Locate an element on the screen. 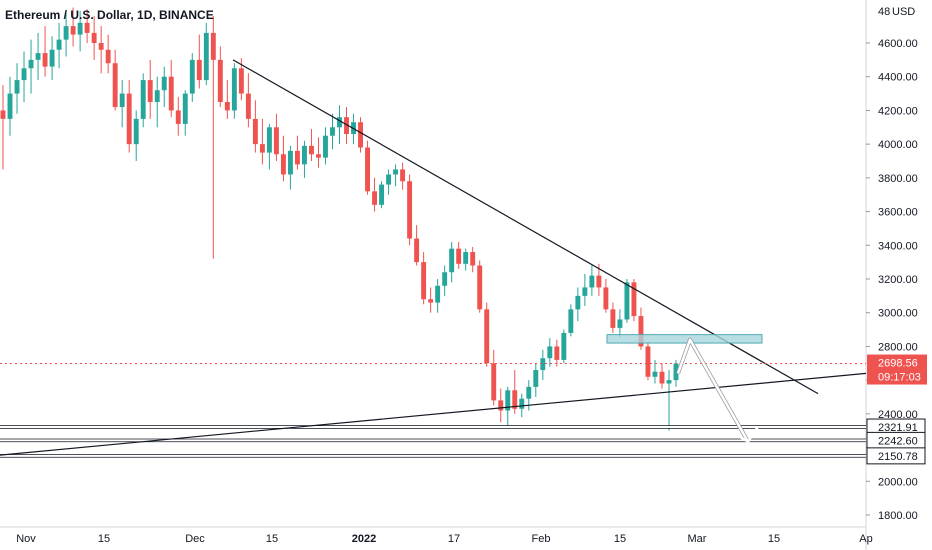 The height and width of the screenshot is (550, 932). y-tick-label: 4600.00 is located at coordinates (898, 44).